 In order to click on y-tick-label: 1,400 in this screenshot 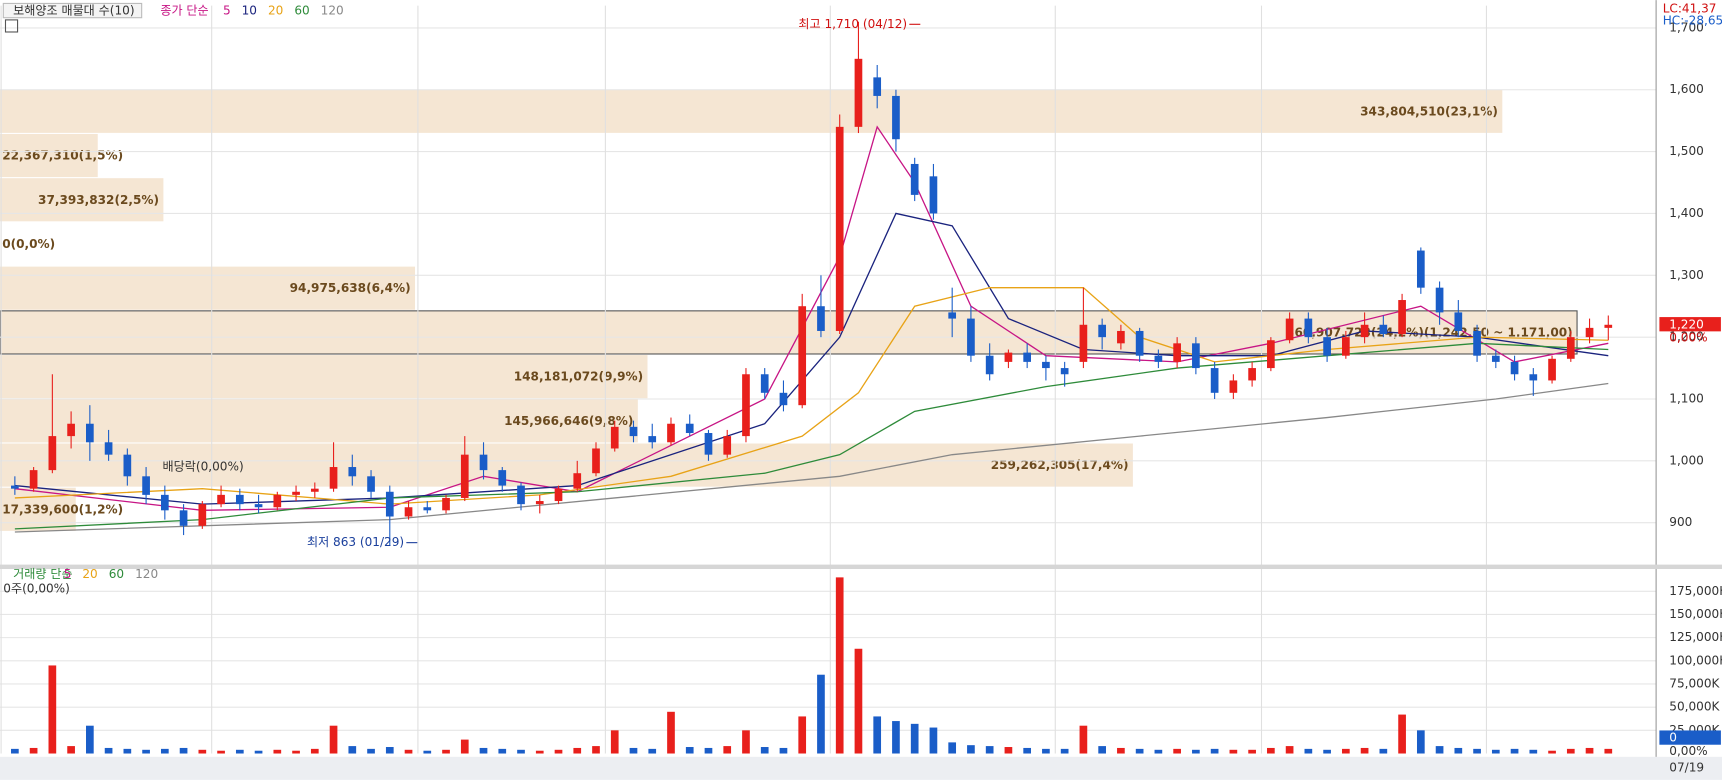, I will do `click(1686, 213)`.